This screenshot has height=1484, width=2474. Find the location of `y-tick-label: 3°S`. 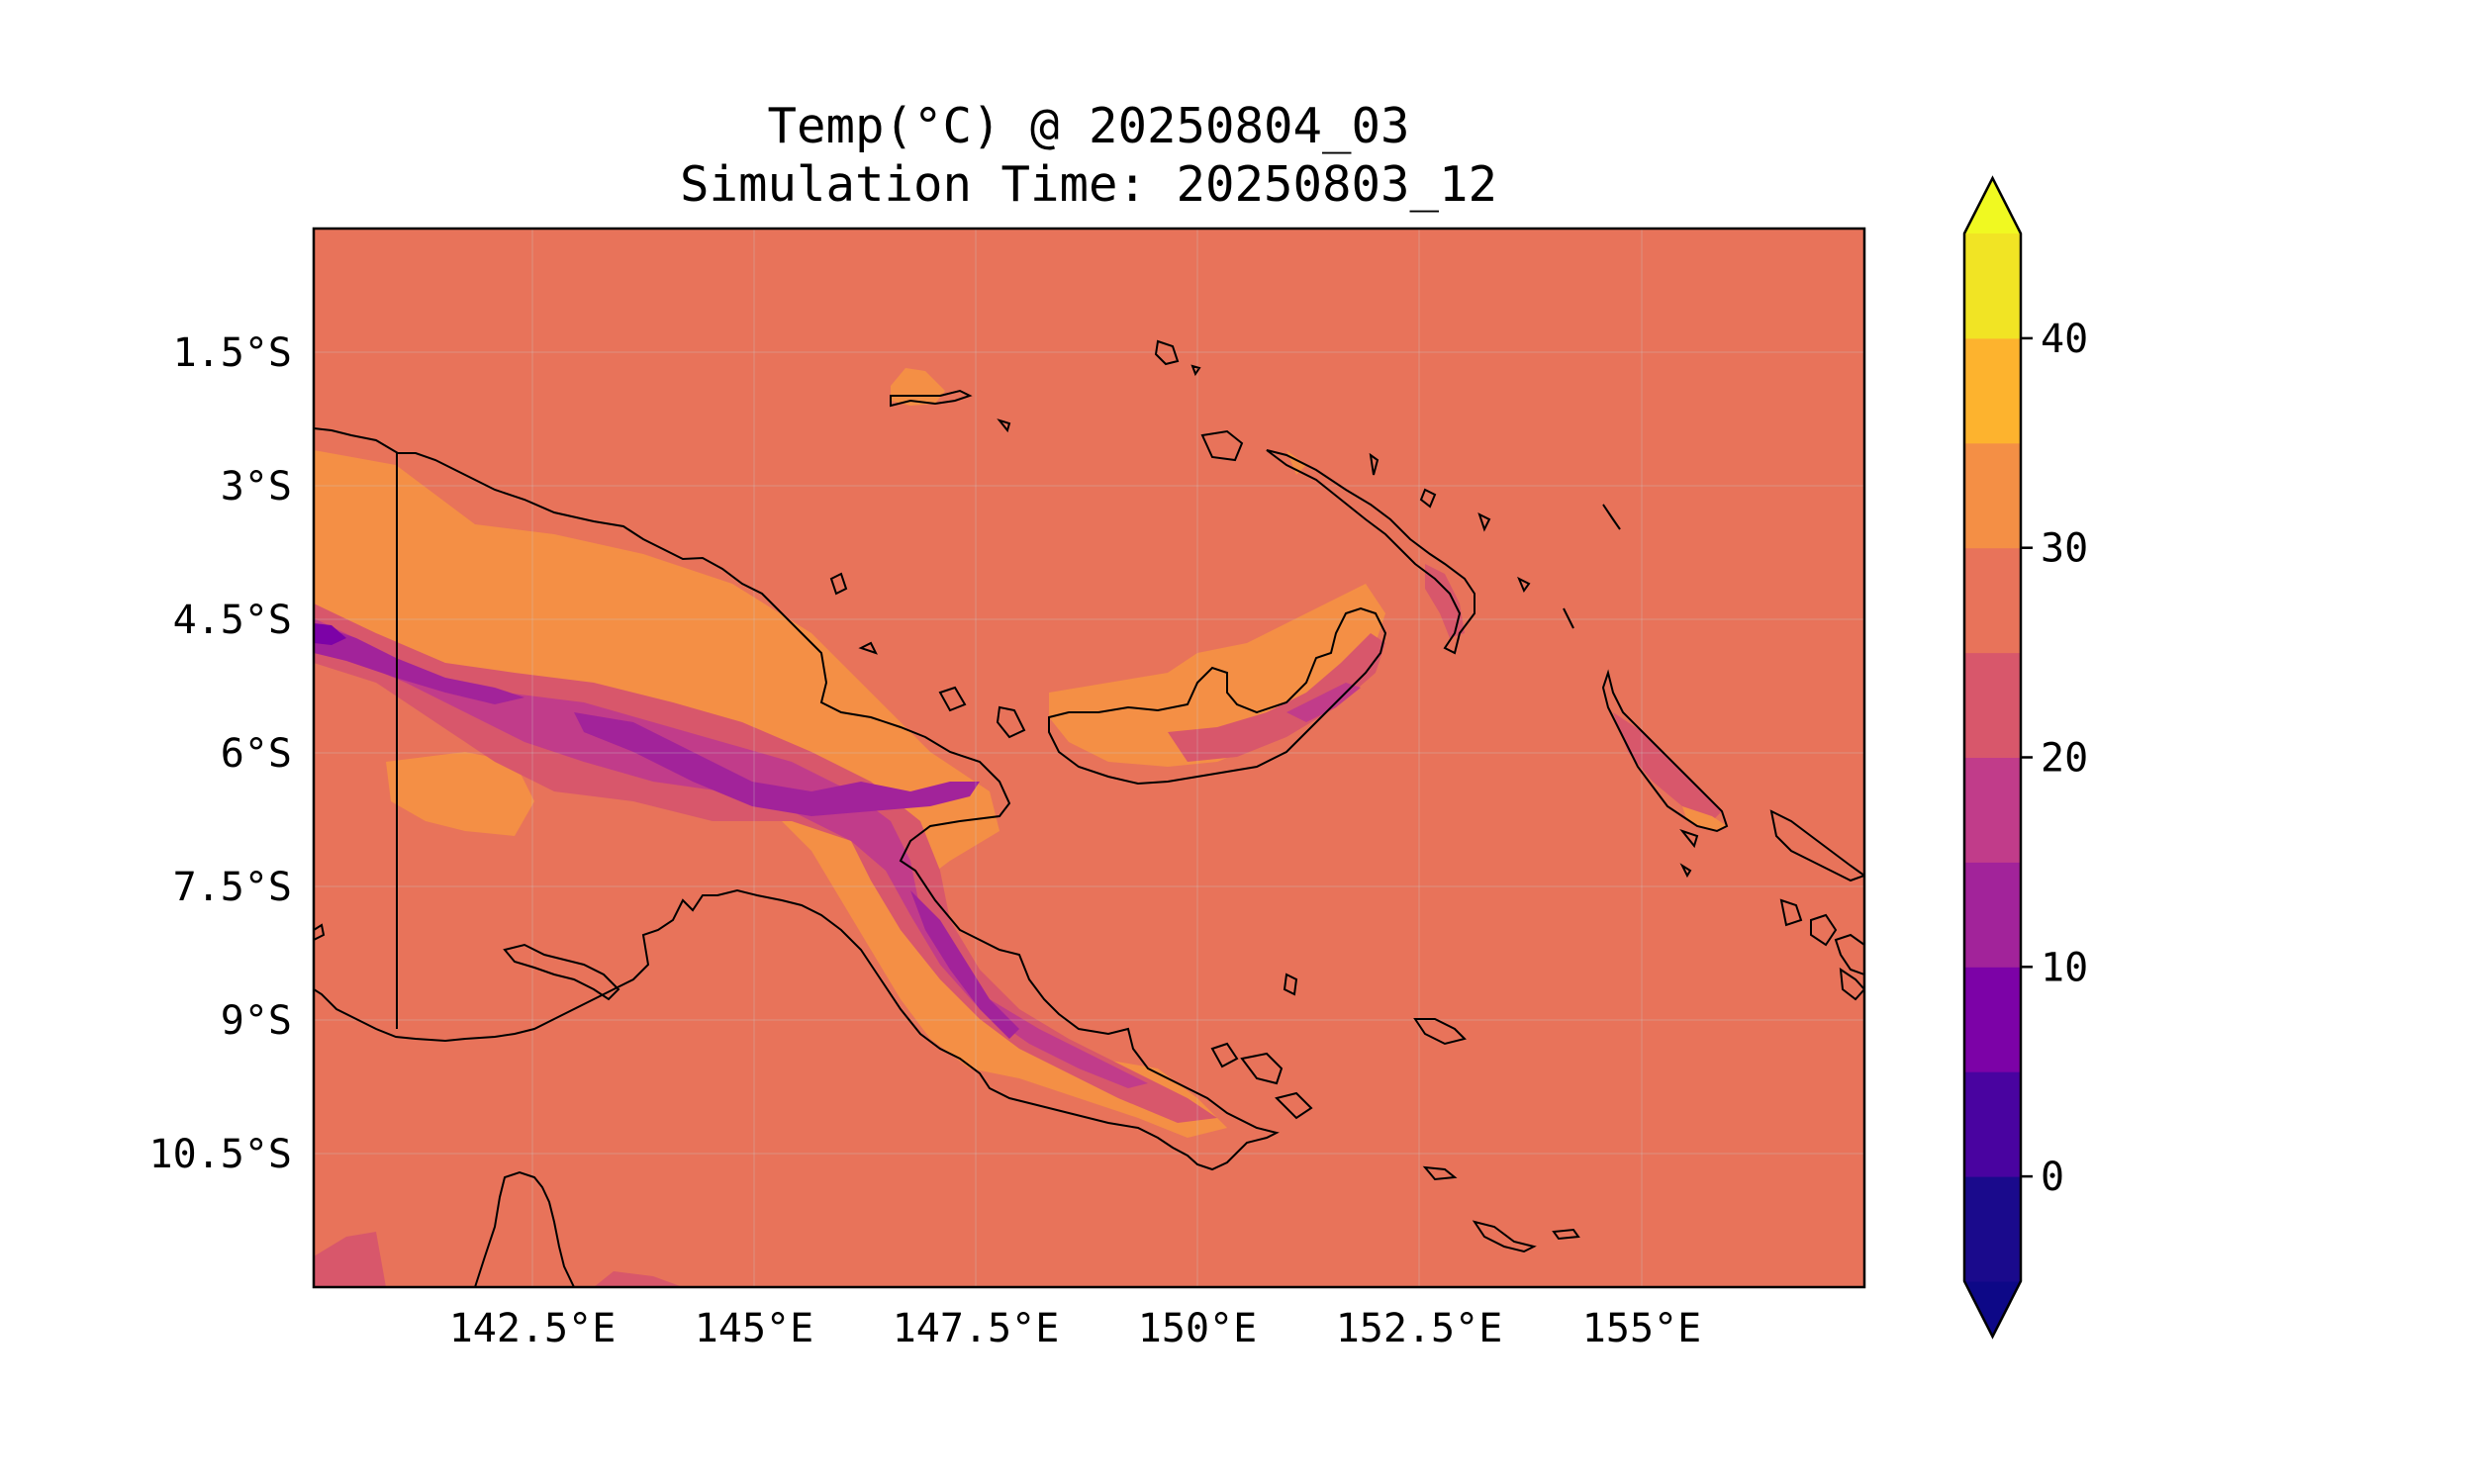

y-tick-label: 3°S is located at coordinates (257, 487).